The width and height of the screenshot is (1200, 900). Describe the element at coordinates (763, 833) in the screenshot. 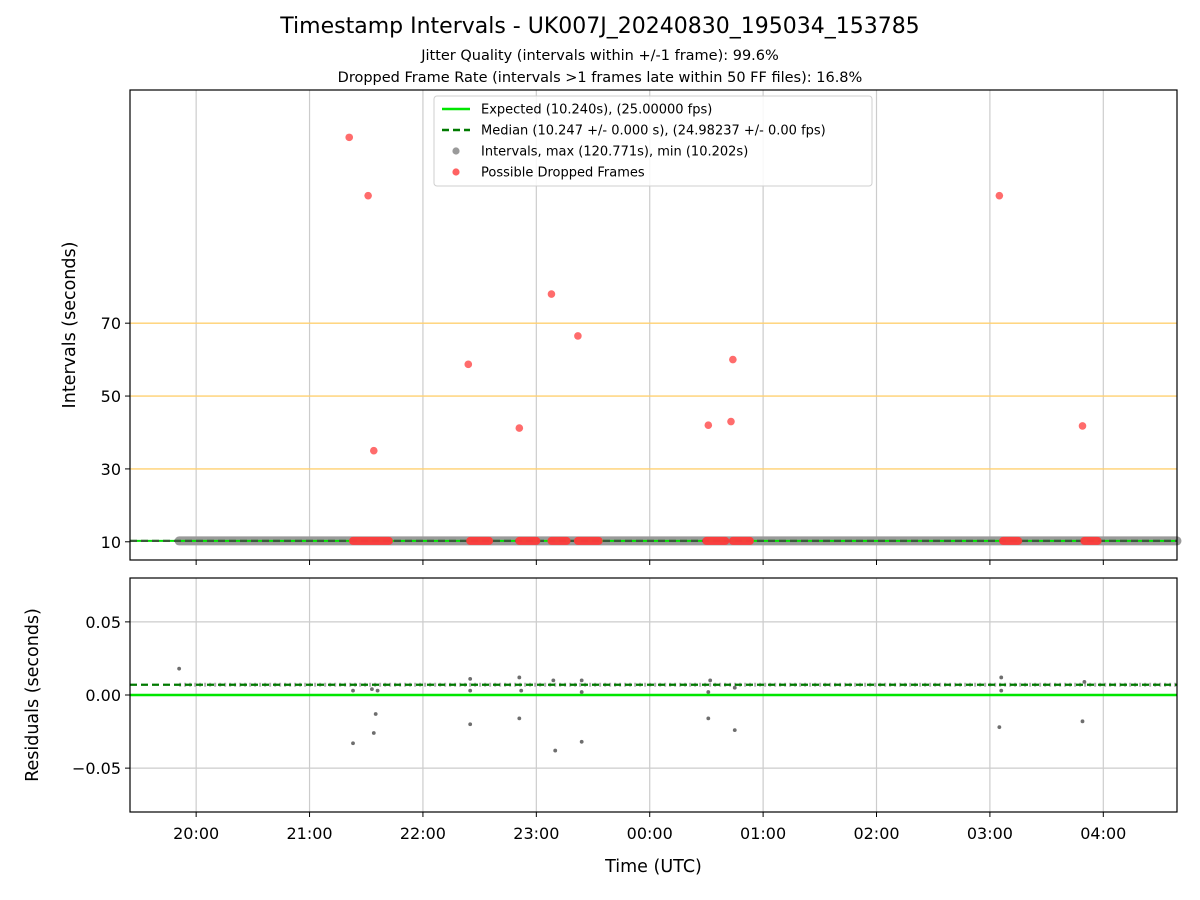

I see `x-tick-label: 01:00` at that location.